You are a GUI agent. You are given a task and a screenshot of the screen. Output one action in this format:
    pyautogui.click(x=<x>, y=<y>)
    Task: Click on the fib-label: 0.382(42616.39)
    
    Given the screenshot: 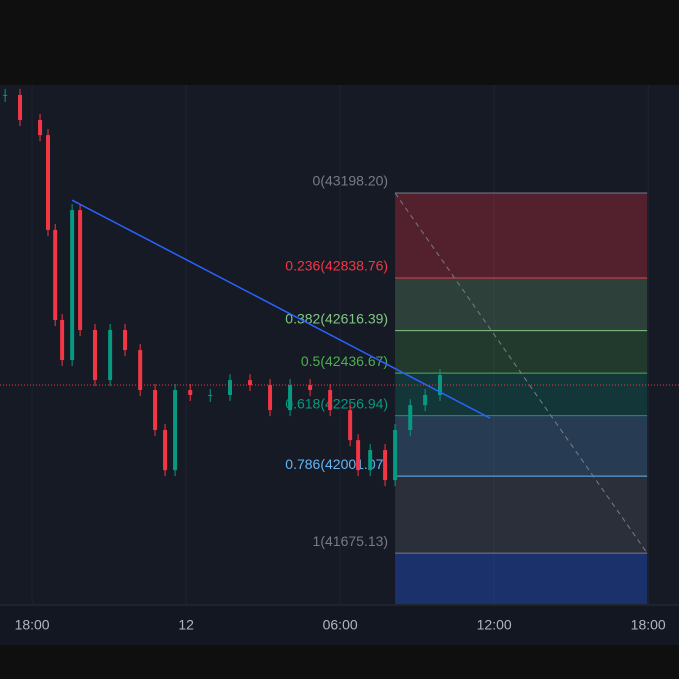 What is the action you would take?
    pyautogui.click(x=336, y=318)
    